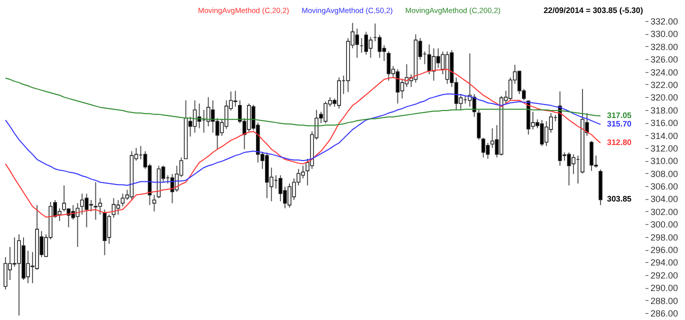 This screenshot has width=685, height=320. I want to click on y-tick-label: 318.00, so click(664, 110).